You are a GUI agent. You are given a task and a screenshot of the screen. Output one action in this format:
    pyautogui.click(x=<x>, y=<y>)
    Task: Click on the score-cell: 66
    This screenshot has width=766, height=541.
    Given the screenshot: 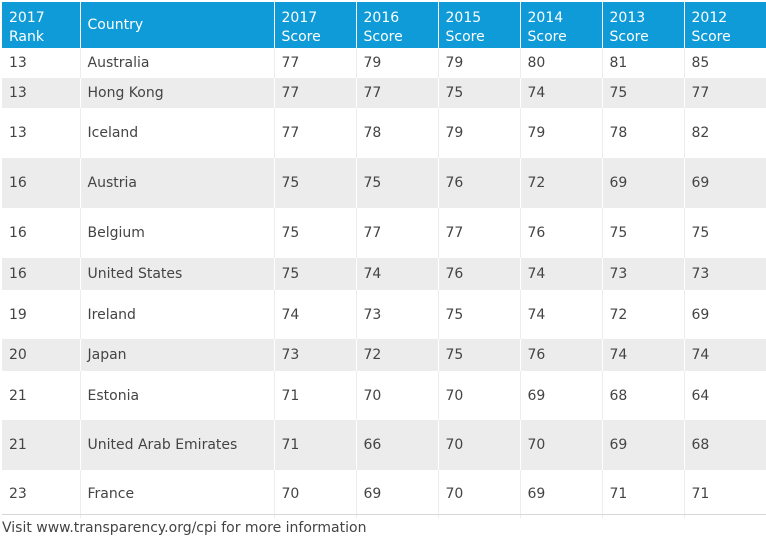 What is the action you would take?
    pyautogui.click(x=396, y=445)
    